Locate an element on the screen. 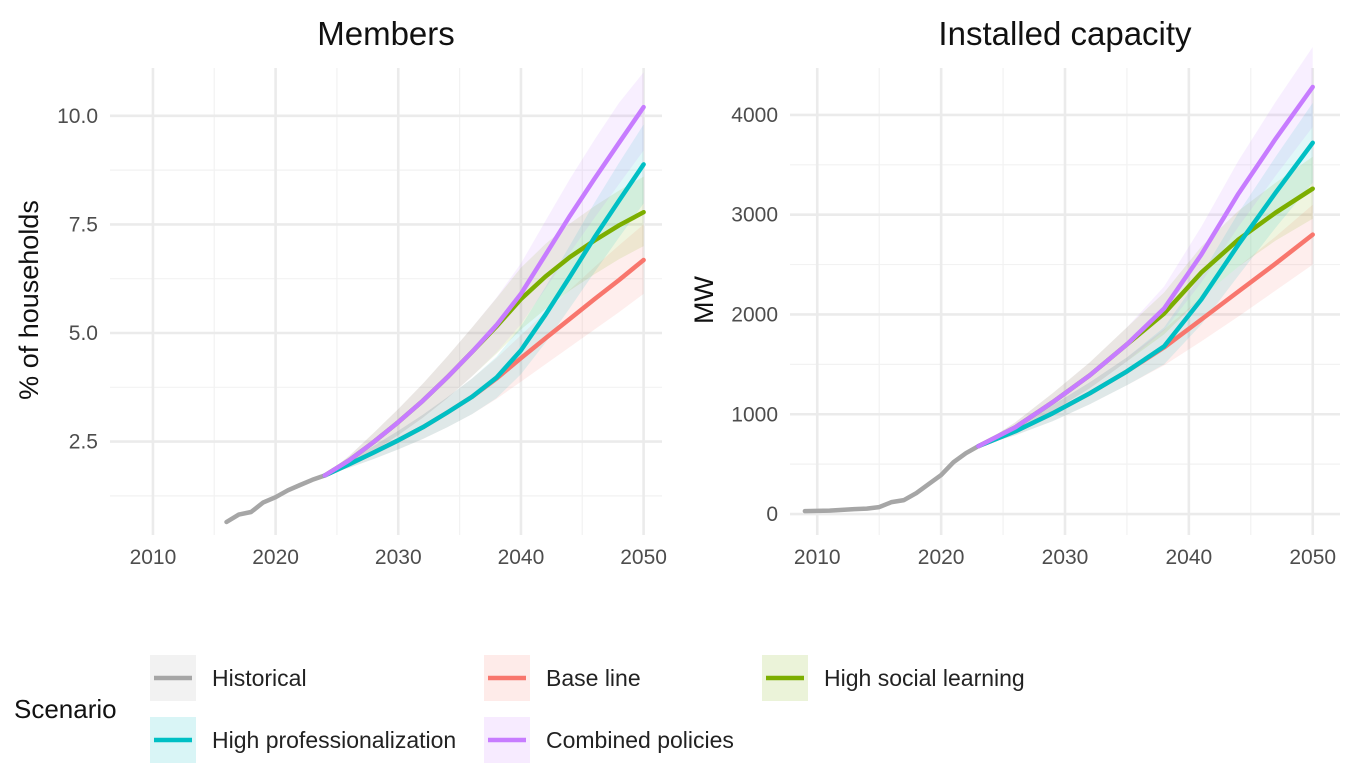  y-tick-label: 7.5 is located at coordinates (83, 224).